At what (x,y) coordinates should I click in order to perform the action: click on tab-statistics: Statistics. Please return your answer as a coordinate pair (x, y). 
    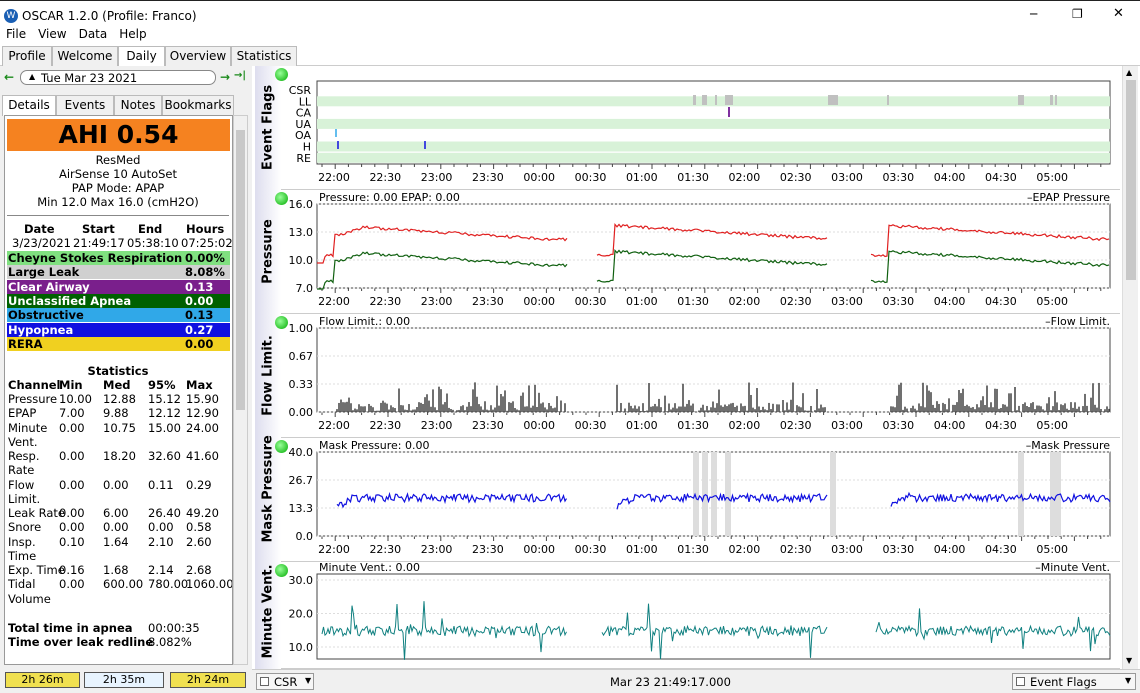
    Looking at the image, I should click on (264, 56).